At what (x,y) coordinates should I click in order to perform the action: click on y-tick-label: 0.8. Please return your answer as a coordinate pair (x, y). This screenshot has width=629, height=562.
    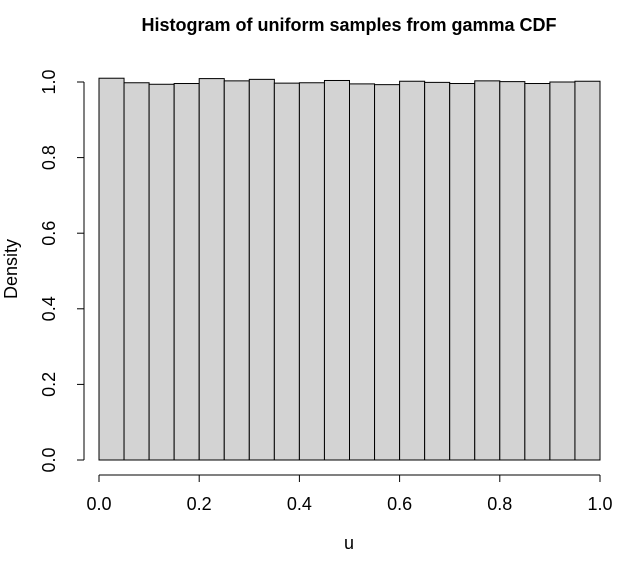
    Looking at the image, I should click on (49, 157).